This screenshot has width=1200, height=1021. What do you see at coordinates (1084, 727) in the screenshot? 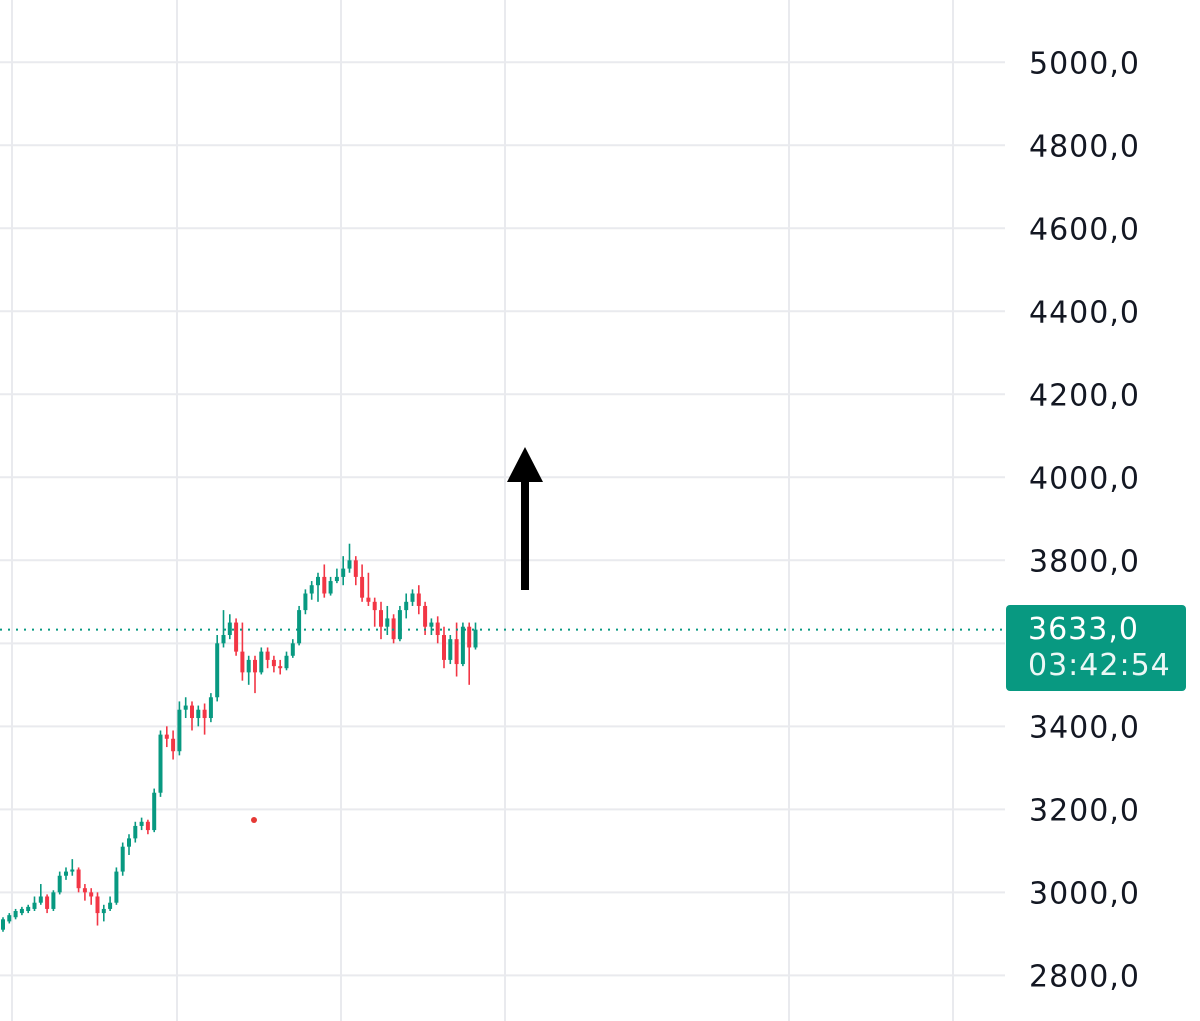
I see `y-axis-tick-label: 3400,0` at bounding box center [1084, 727].